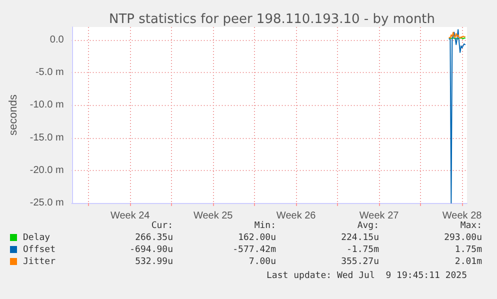 This screenshot has height=299, width=497. Describe the element at coordinates (462, 216) in the screenshot. I see `x-tick-label: Week 28` at that location.